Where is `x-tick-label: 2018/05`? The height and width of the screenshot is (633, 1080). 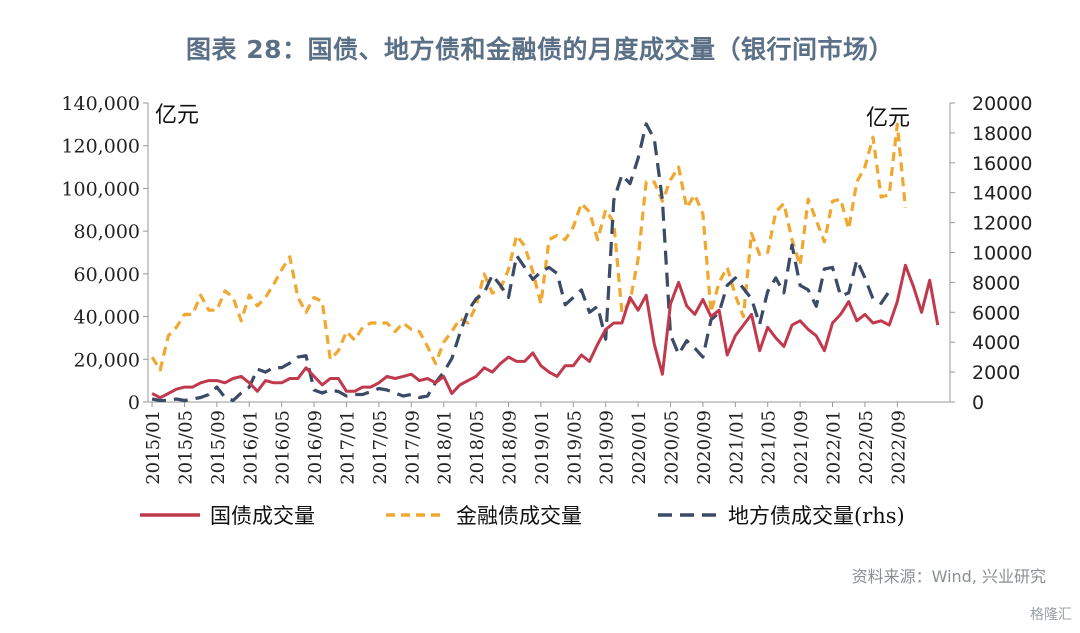 x-tick-label: 2018/05 is located at coordinates (477, 447).